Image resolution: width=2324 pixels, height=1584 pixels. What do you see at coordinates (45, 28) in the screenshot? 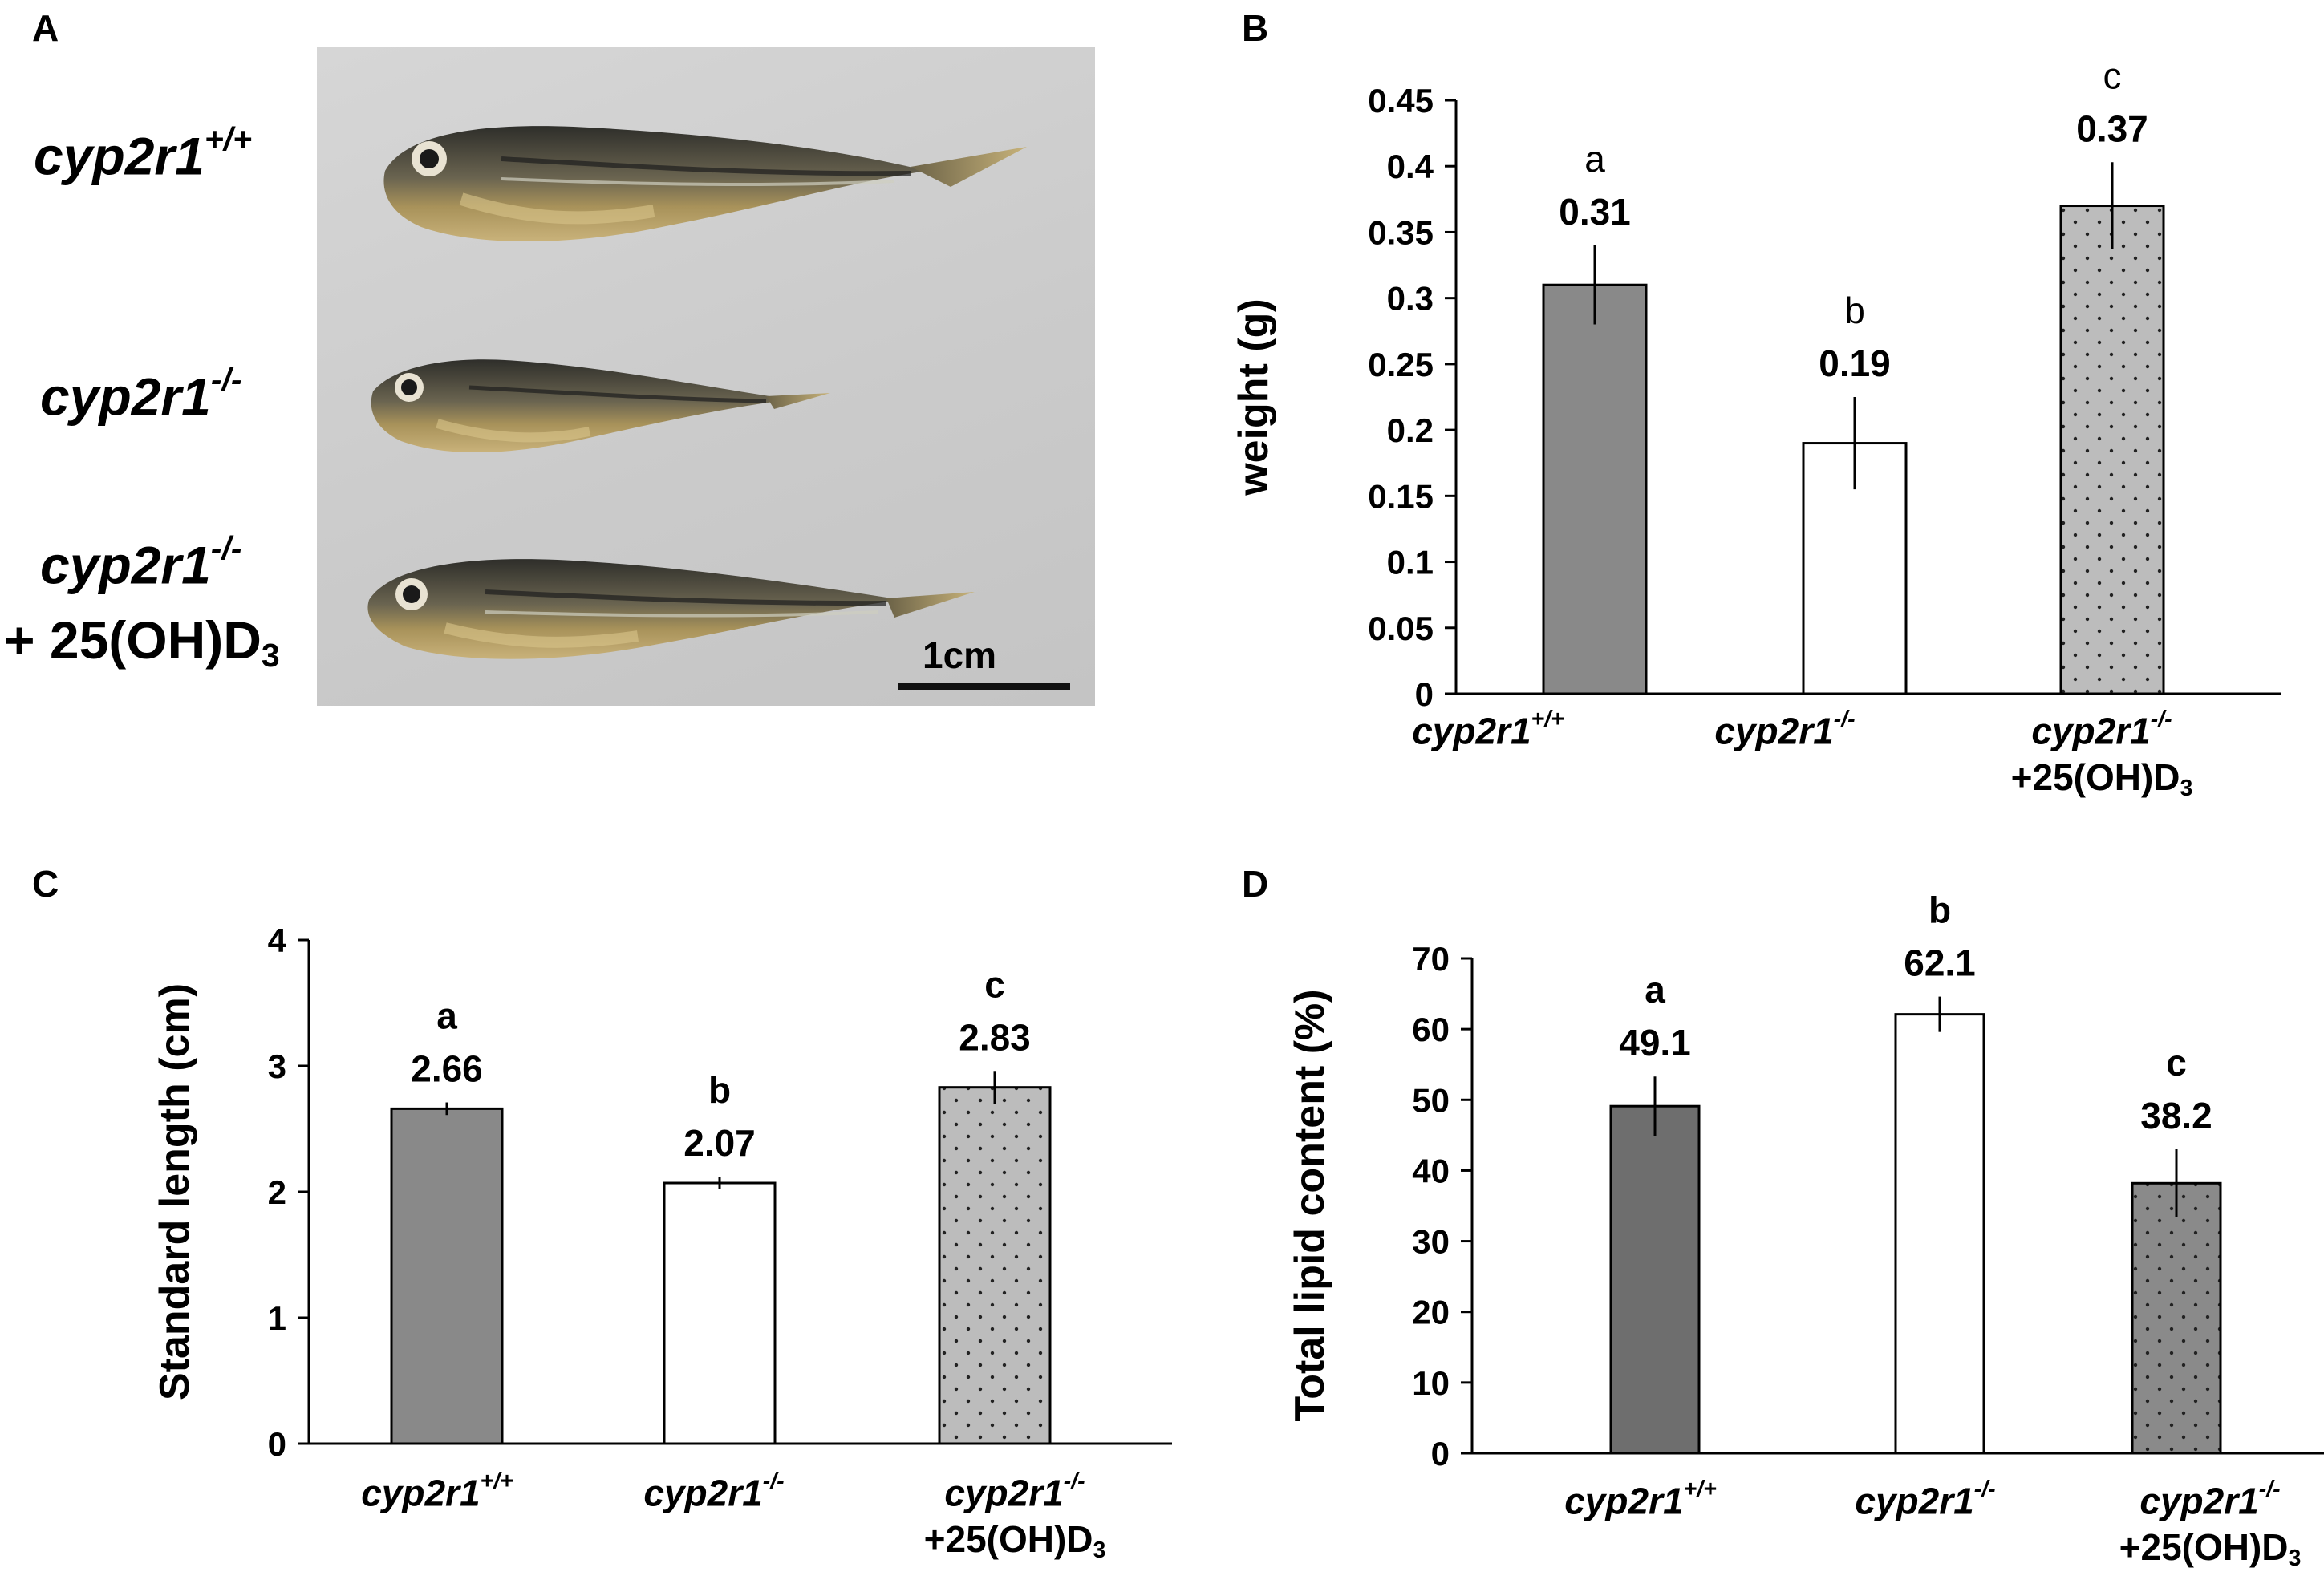
I see `panel-letter-a: A` at bounding box center [45, 28].